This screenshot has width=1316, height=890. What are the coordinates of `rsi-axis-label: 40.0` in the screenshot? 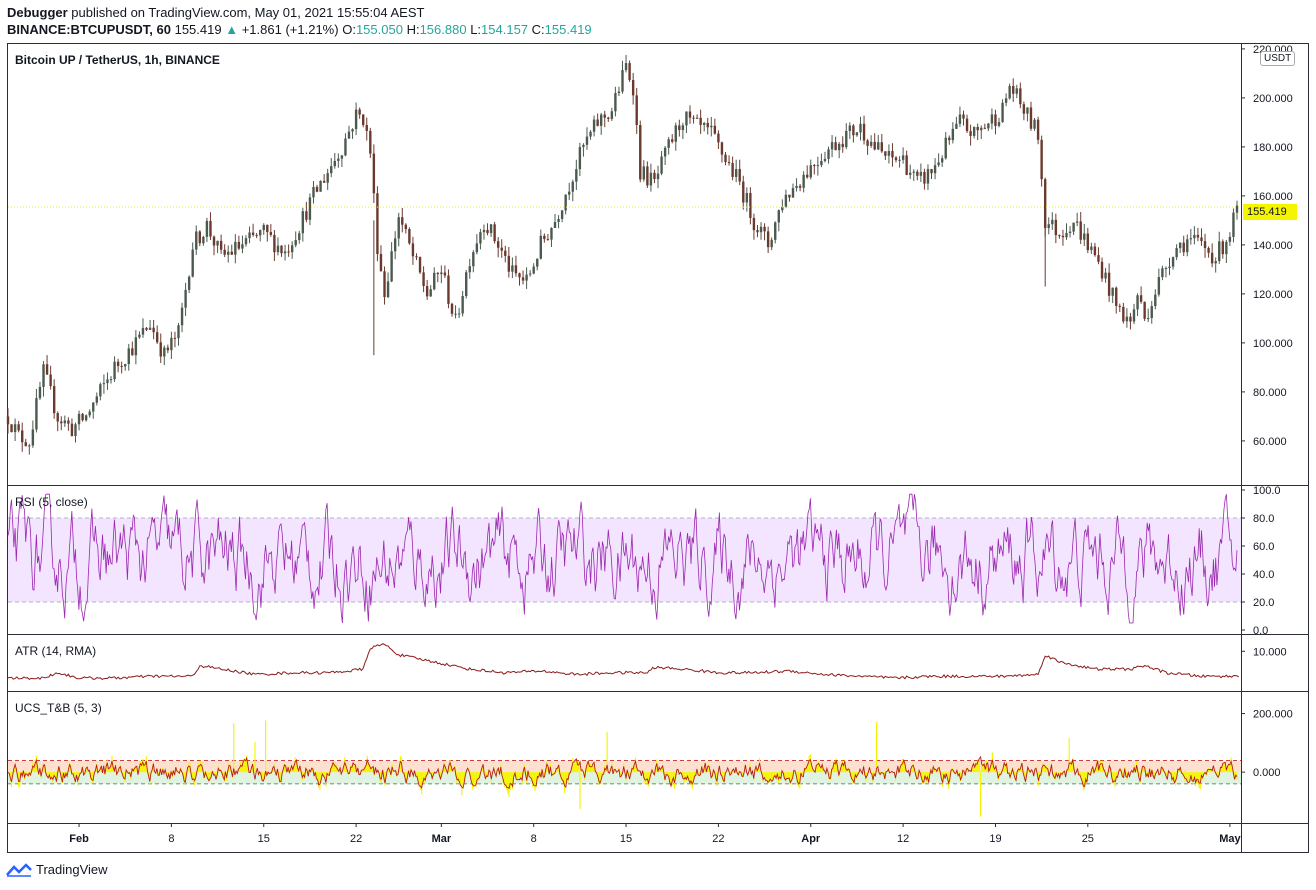 It's located at (1263, 575).